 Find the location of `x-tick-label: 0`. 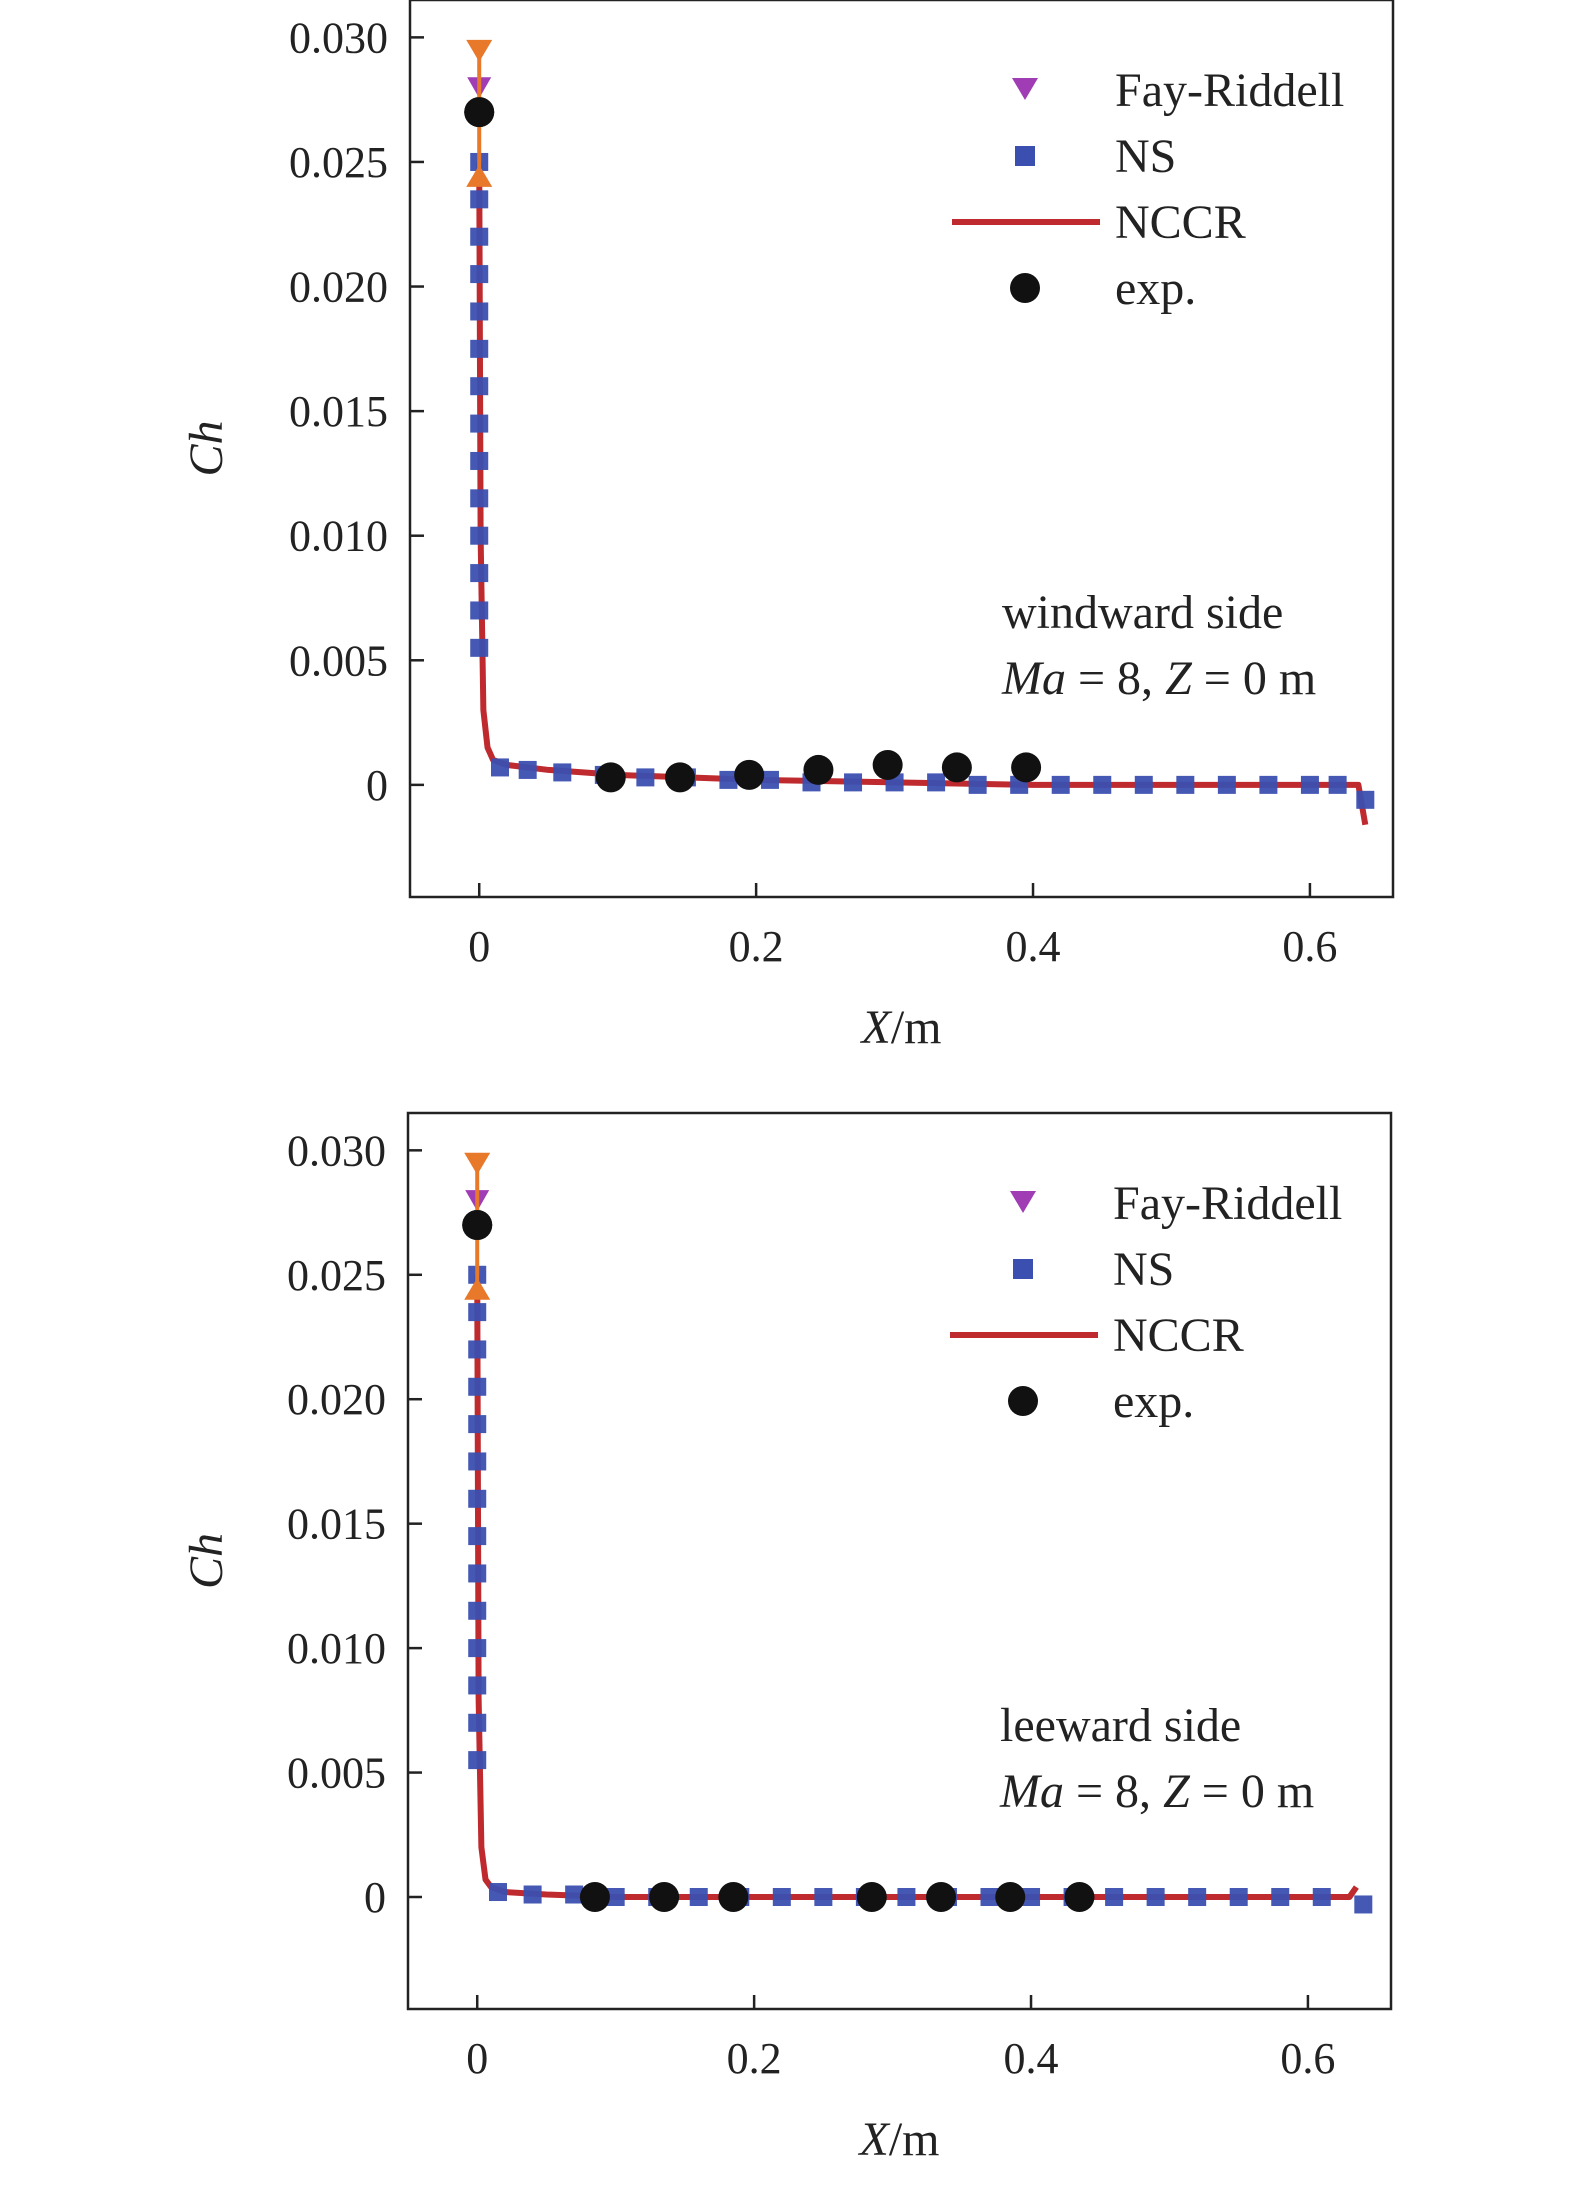

x-tick-label: 0 is located at coordinates (477, 2058).